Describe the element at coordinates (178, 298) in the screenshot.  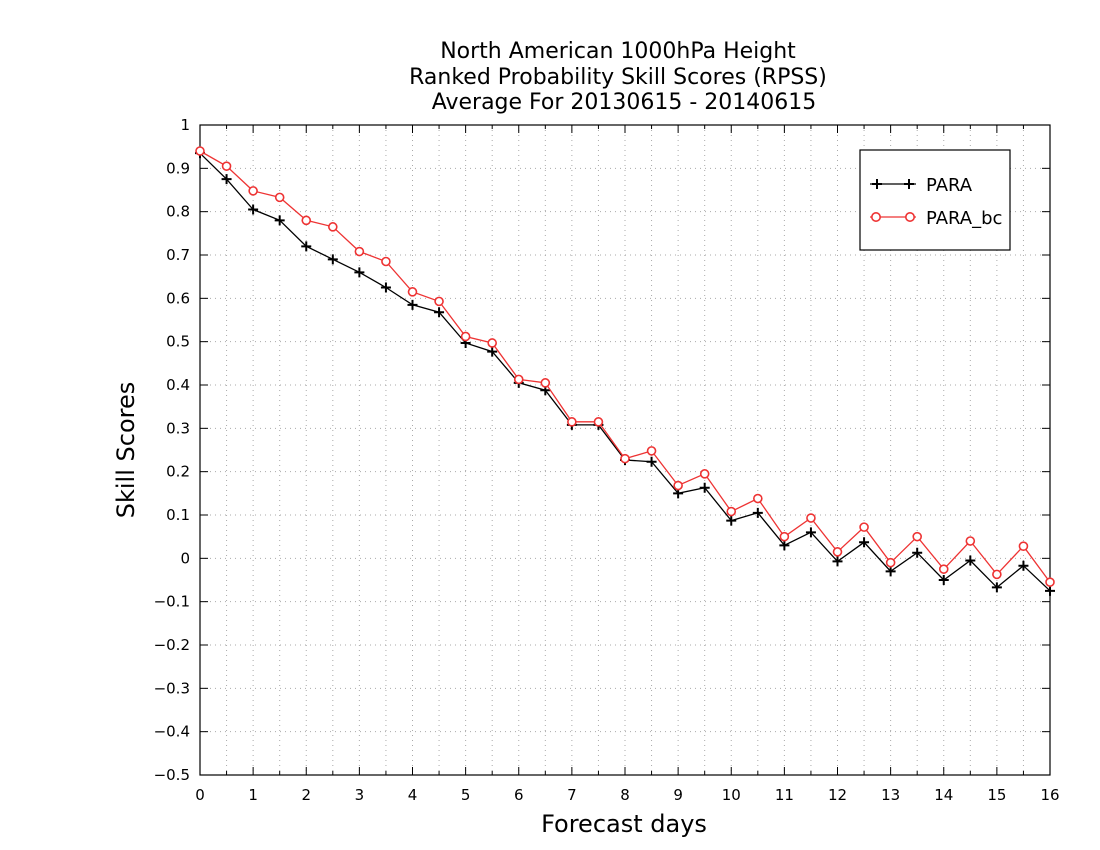
I see `y-tick-label: 0.6` at that location.